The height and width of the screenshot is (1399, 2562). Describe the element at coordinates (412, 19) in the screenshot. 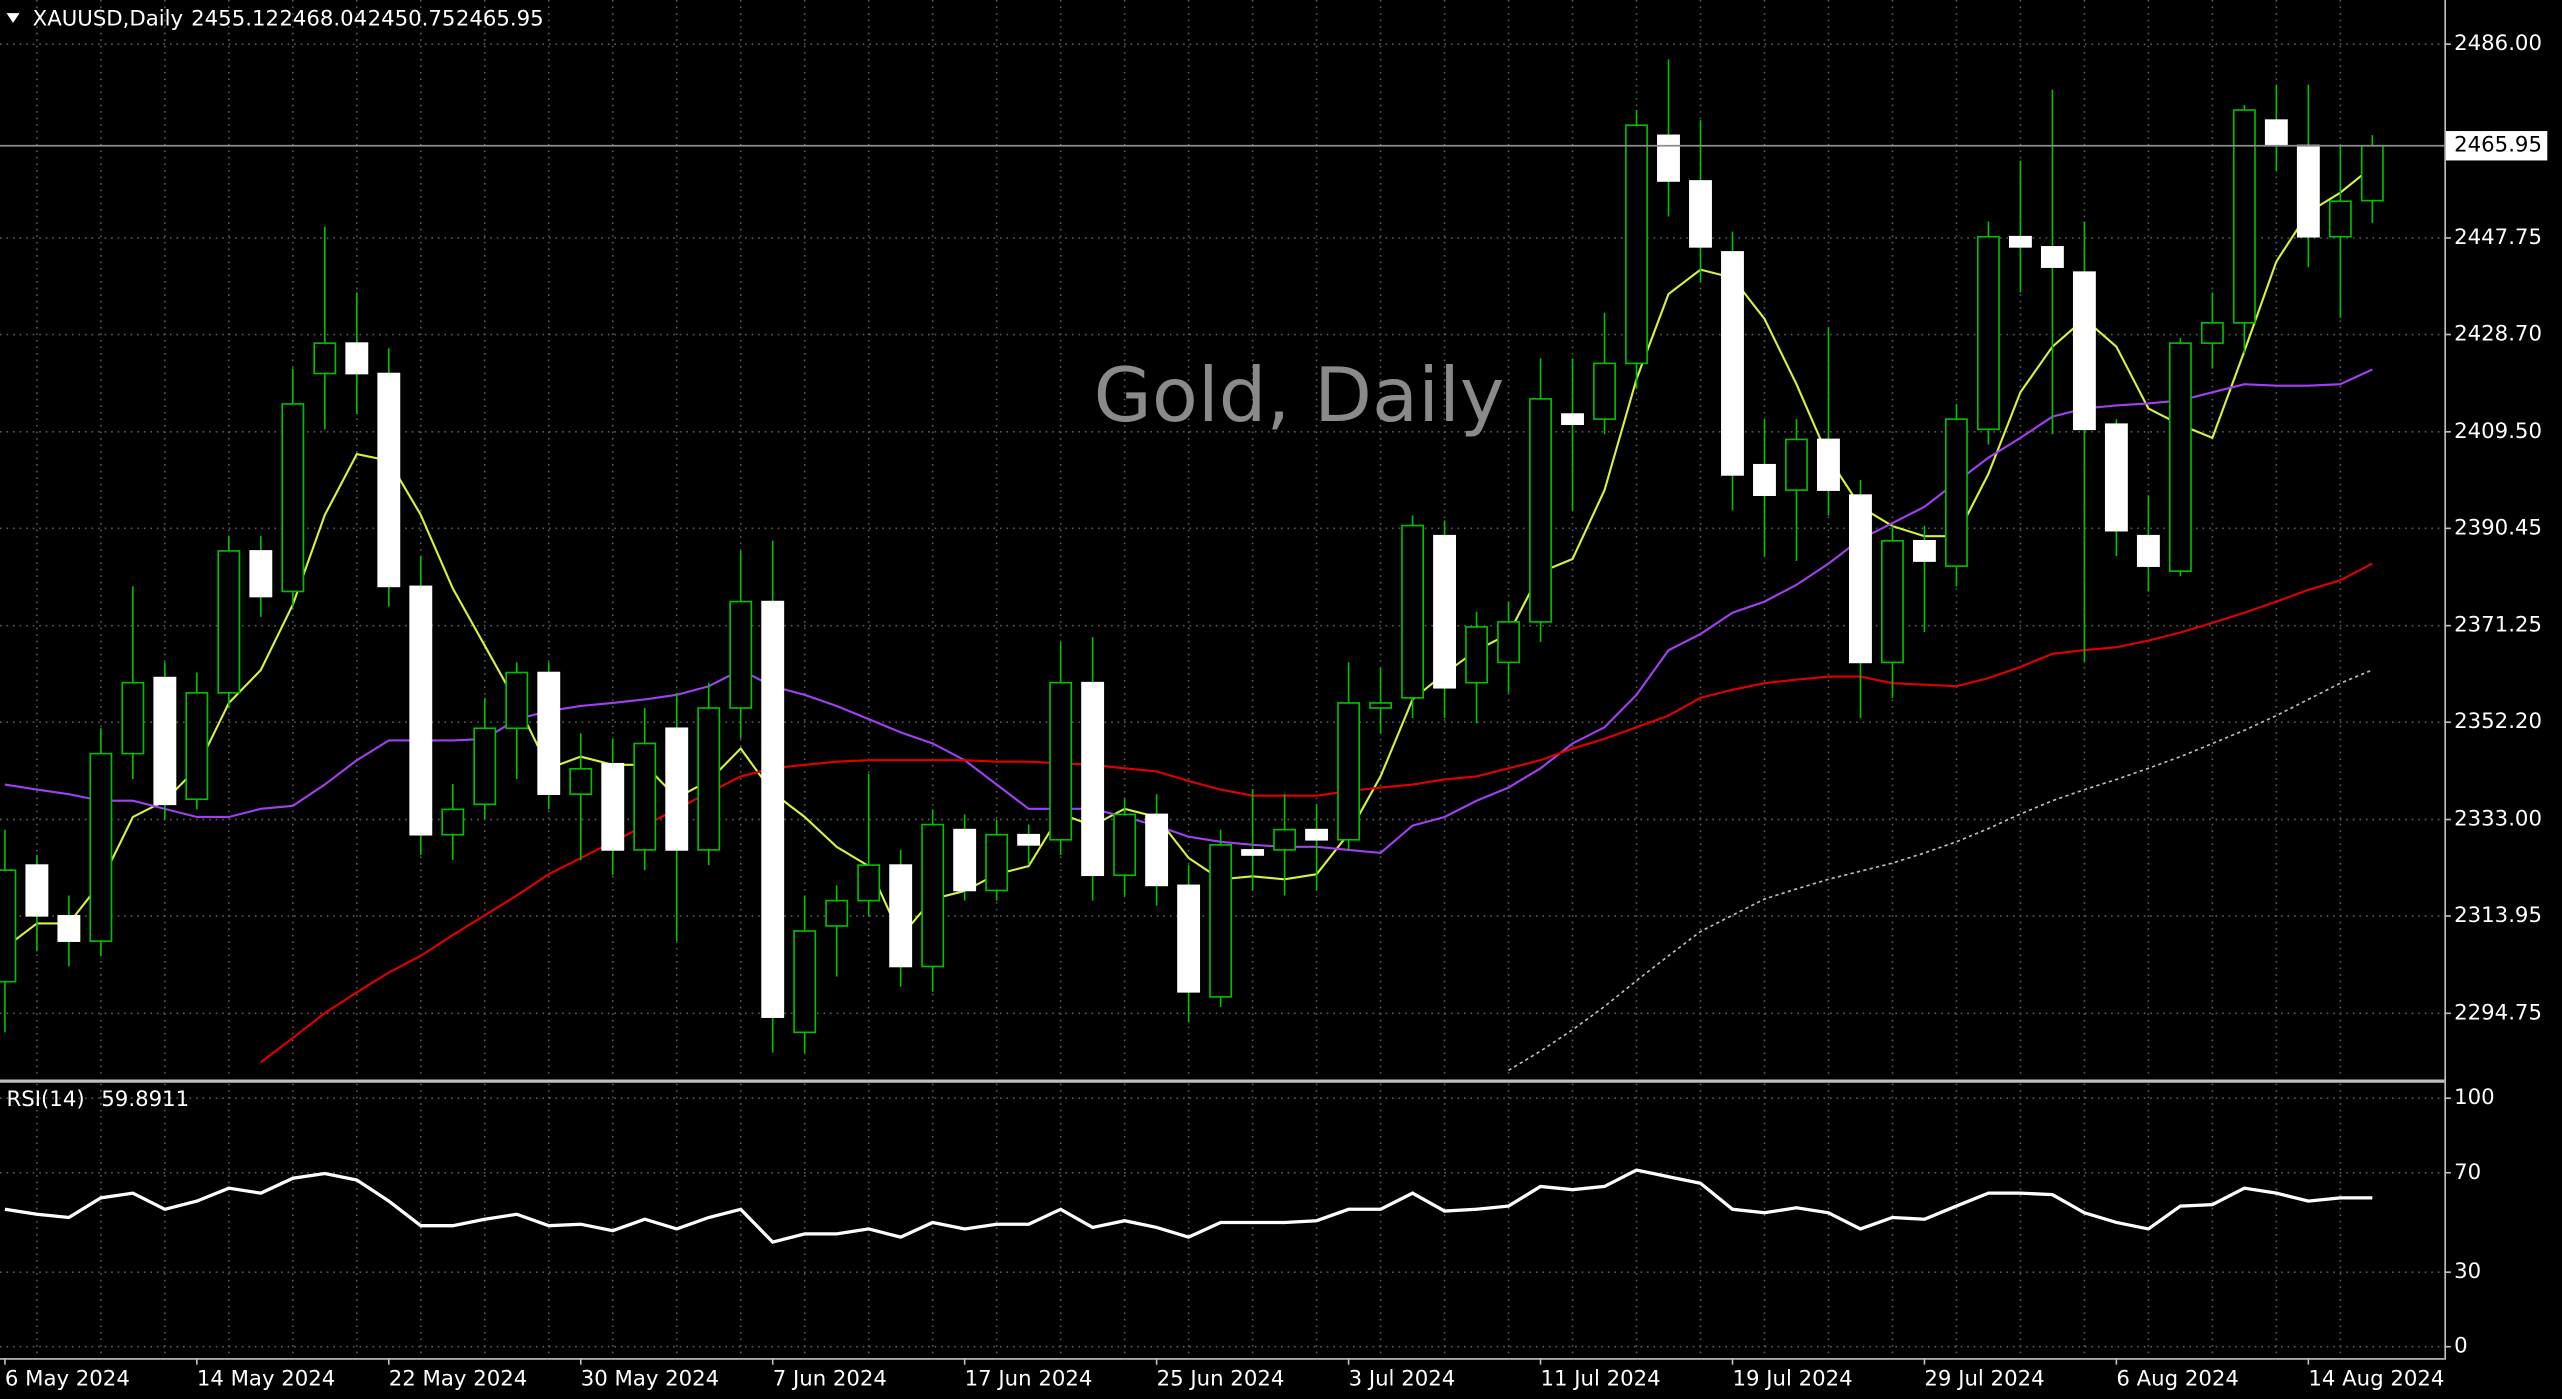

I see `header-low: 2450.75` at that location.